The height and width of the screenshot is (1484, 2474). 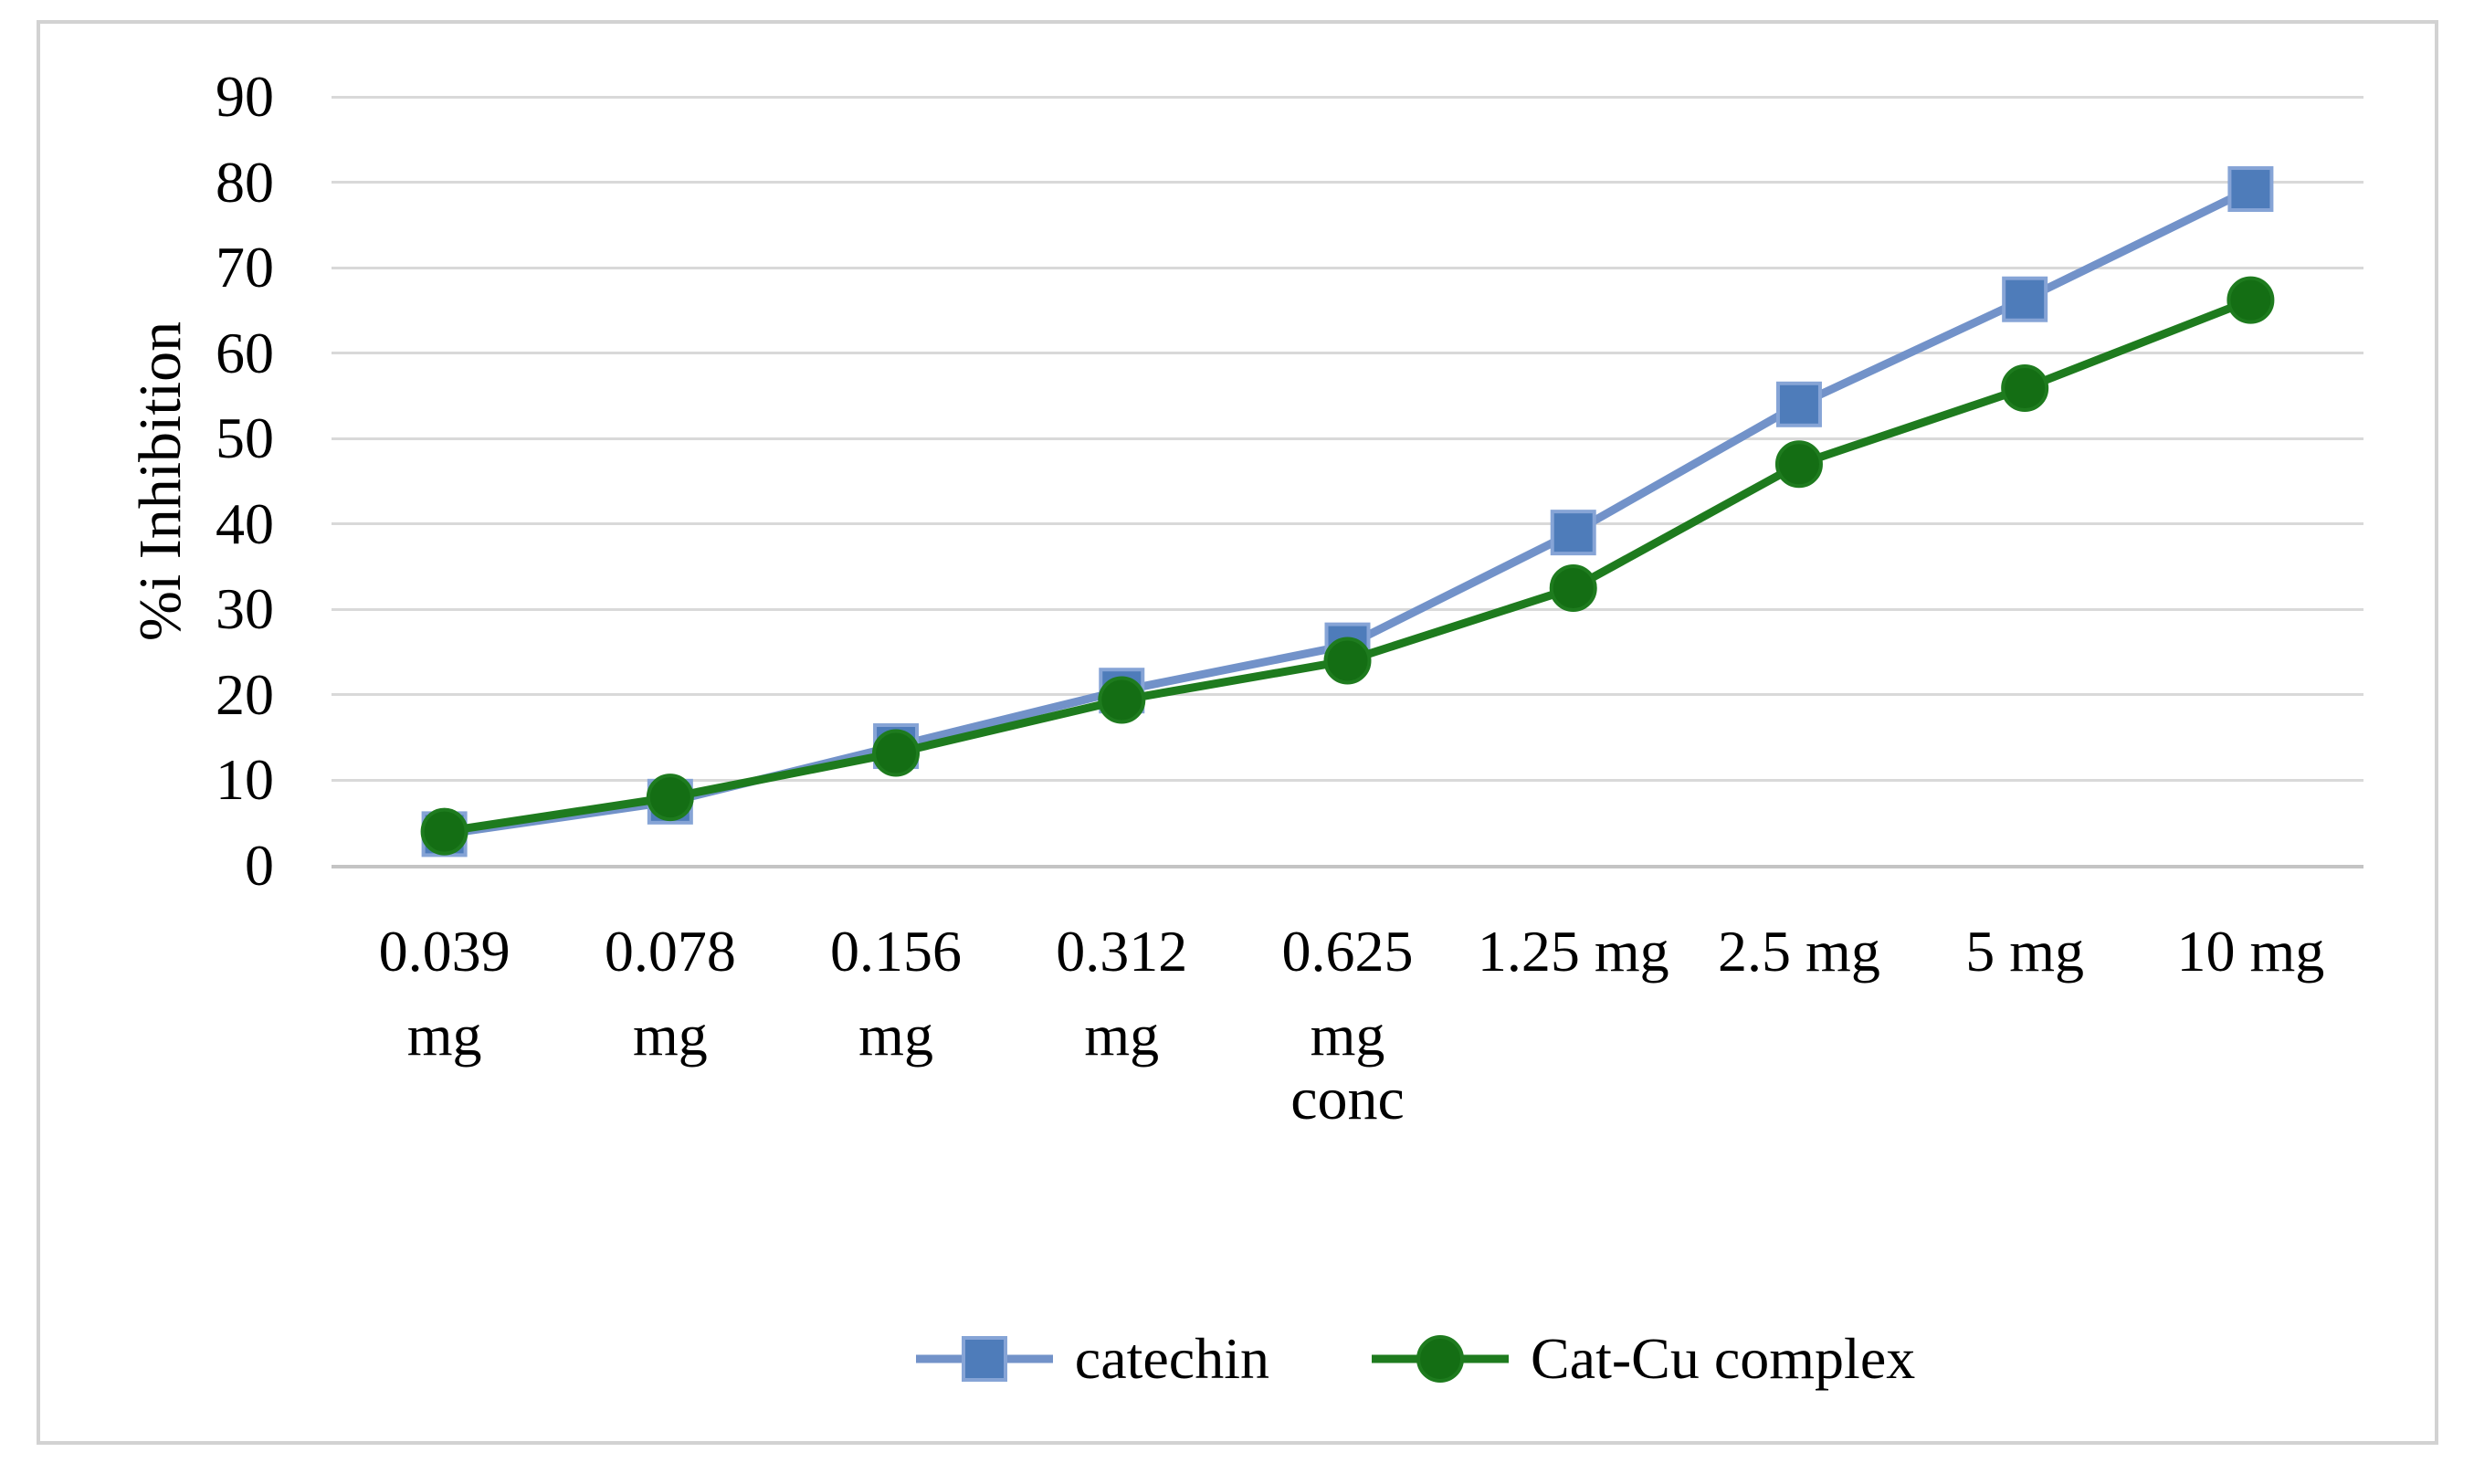 What do you see at coordinates (1347, 994) in the screenshot?
I see `x-tick-label: 0.625 mg` at bounding box center [1347, 994].